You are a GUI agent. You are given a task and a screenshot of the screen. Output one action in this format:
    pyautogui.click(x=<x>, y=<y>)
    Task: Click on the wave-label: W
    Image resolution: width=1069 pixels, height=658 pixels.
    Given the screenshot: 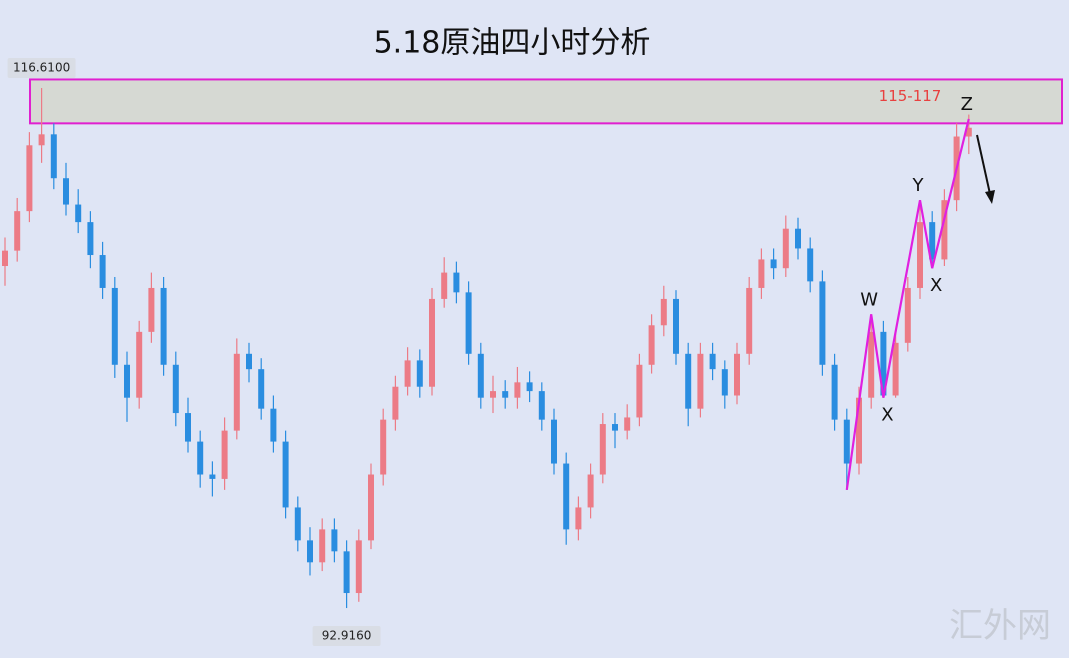 What is the action you would take?
    pyautogui.click(x=869, y=299)
    